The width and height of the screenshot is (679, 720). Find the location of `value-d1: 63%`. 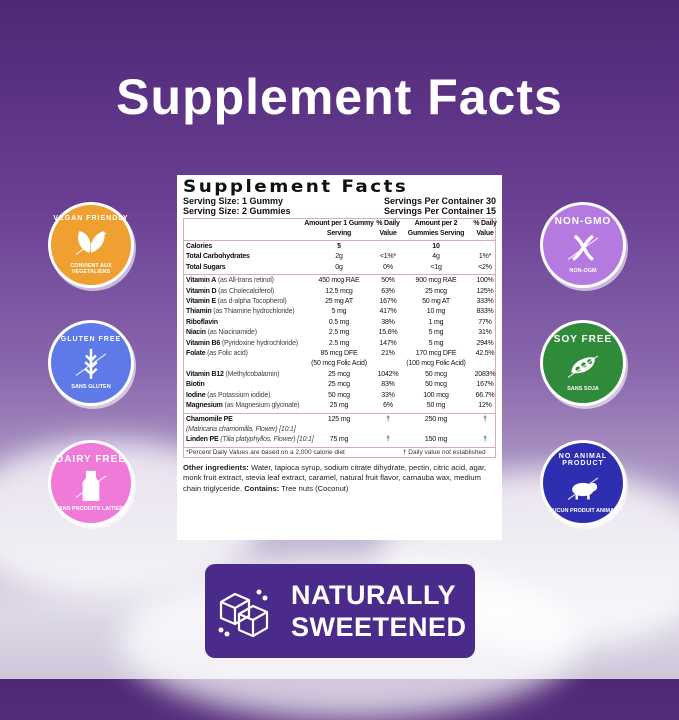

value-d1: 63% is located at coordinates (388, 291).